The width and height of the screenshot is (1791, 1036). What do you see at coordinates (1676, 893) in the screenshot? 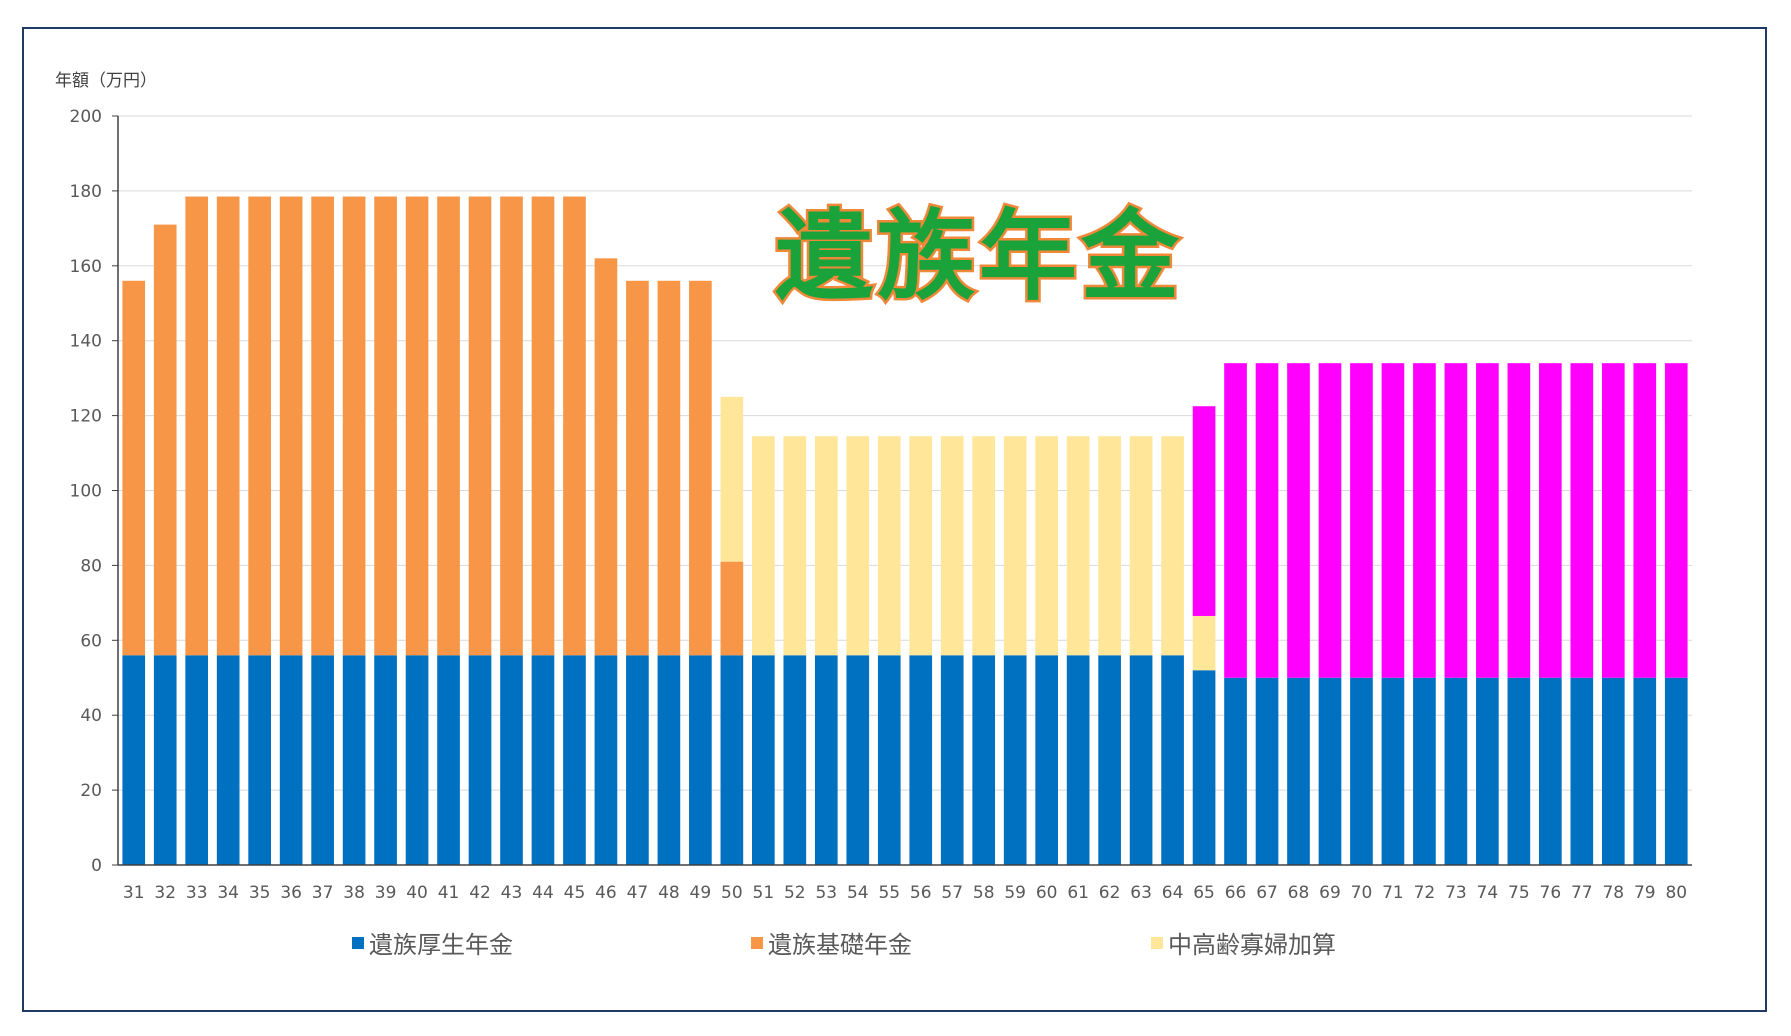
I see `x-tick-label: 80` at bounding box center [1676, 893].